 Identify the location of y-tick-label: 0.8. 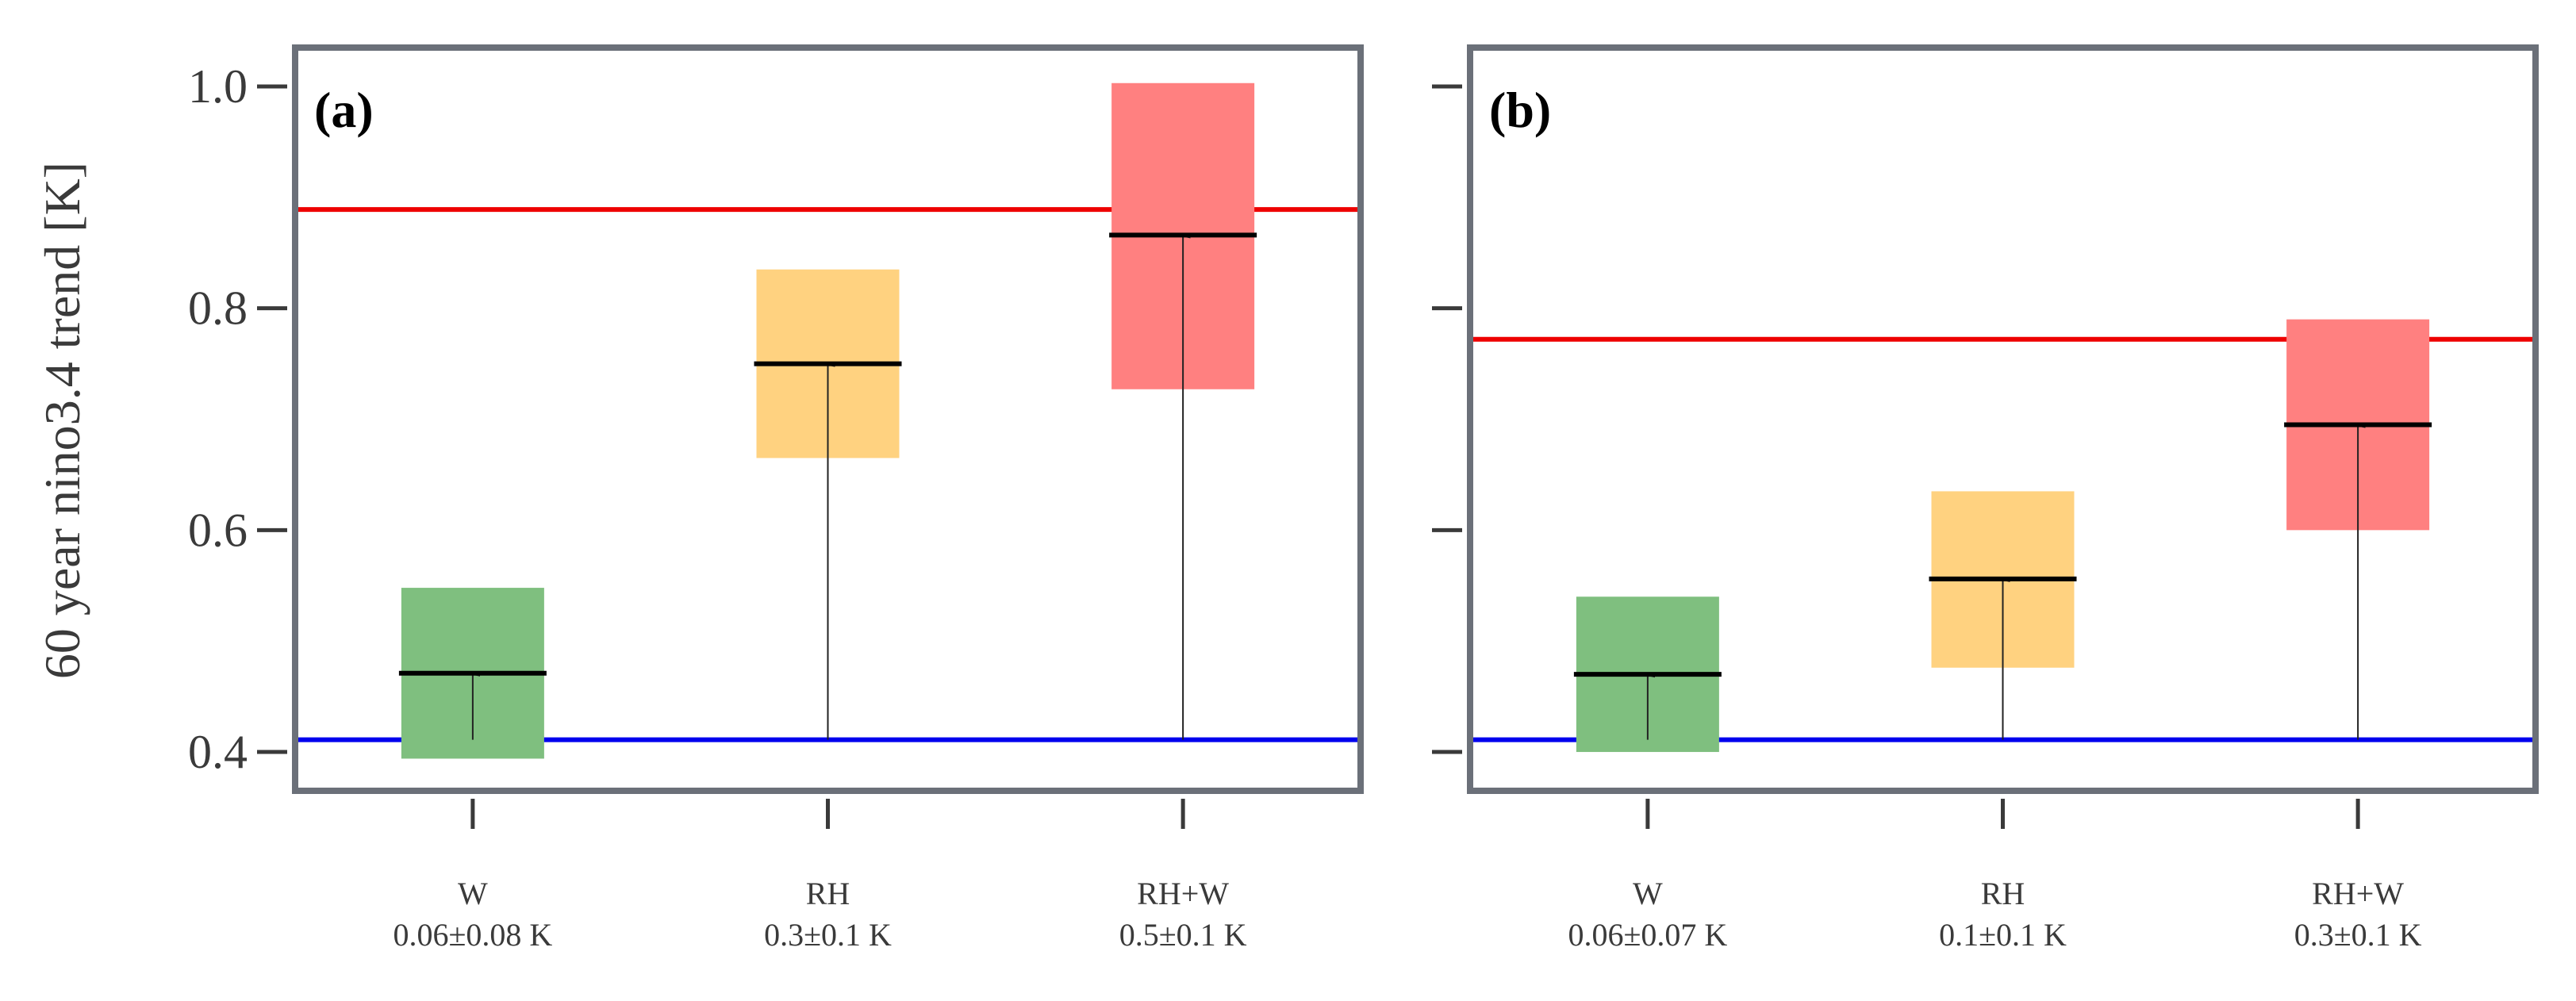
(218, 308).